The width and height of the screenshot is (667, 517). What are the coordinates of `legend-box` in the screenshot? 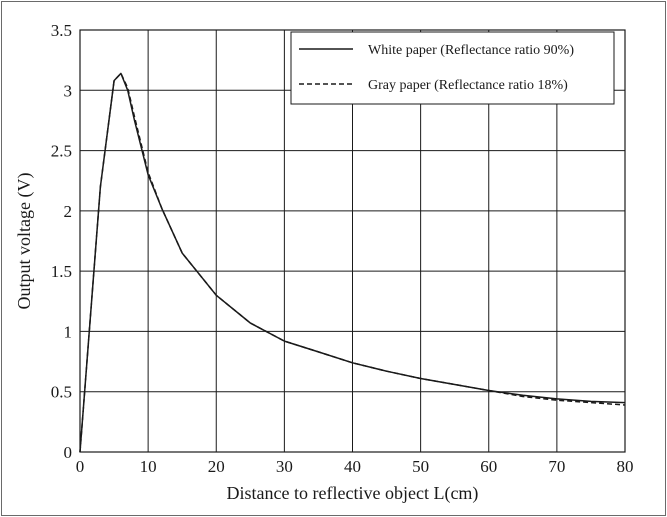 It's located at (452, 68).